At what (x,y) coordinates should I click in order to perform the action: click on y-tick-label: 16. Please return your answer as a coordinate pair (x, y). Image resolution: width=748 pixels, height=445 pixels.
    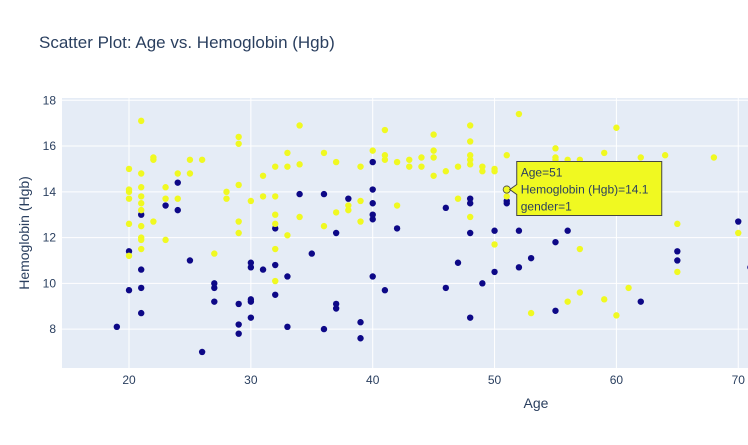
    Looking at the image, I should click on (50, 146).